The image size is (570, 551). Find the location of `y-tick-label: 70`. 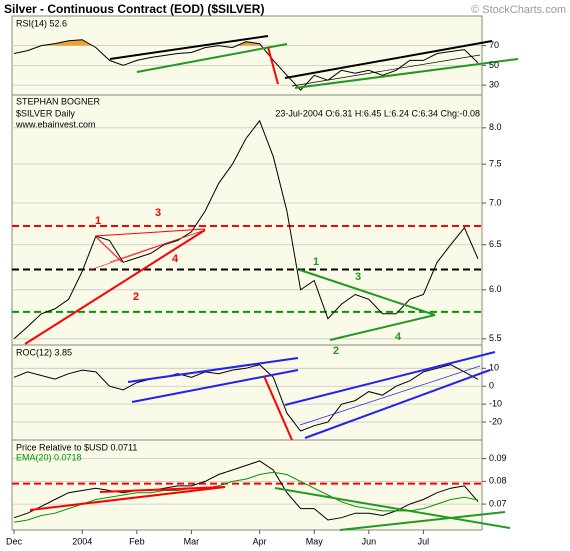

y-tick-label: 70 is located at coordinates (494, 45).